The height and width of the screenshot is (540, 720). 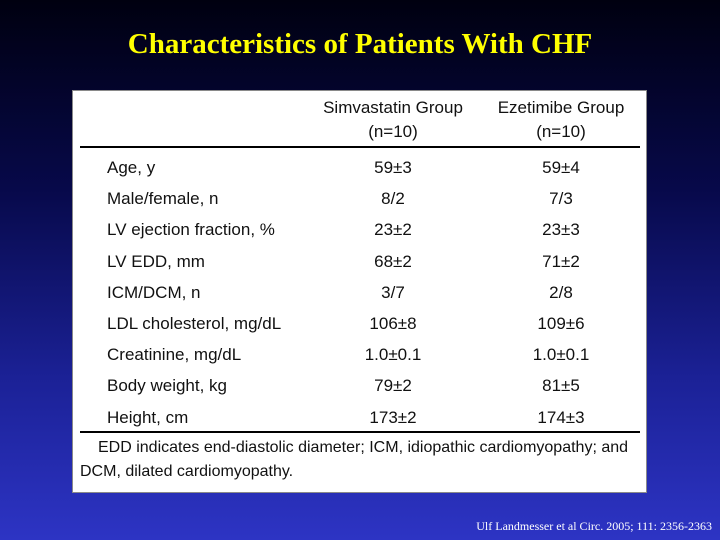 I want to click on column-header-ezetimibe-n: (n=10), so click(x=561, y=131).